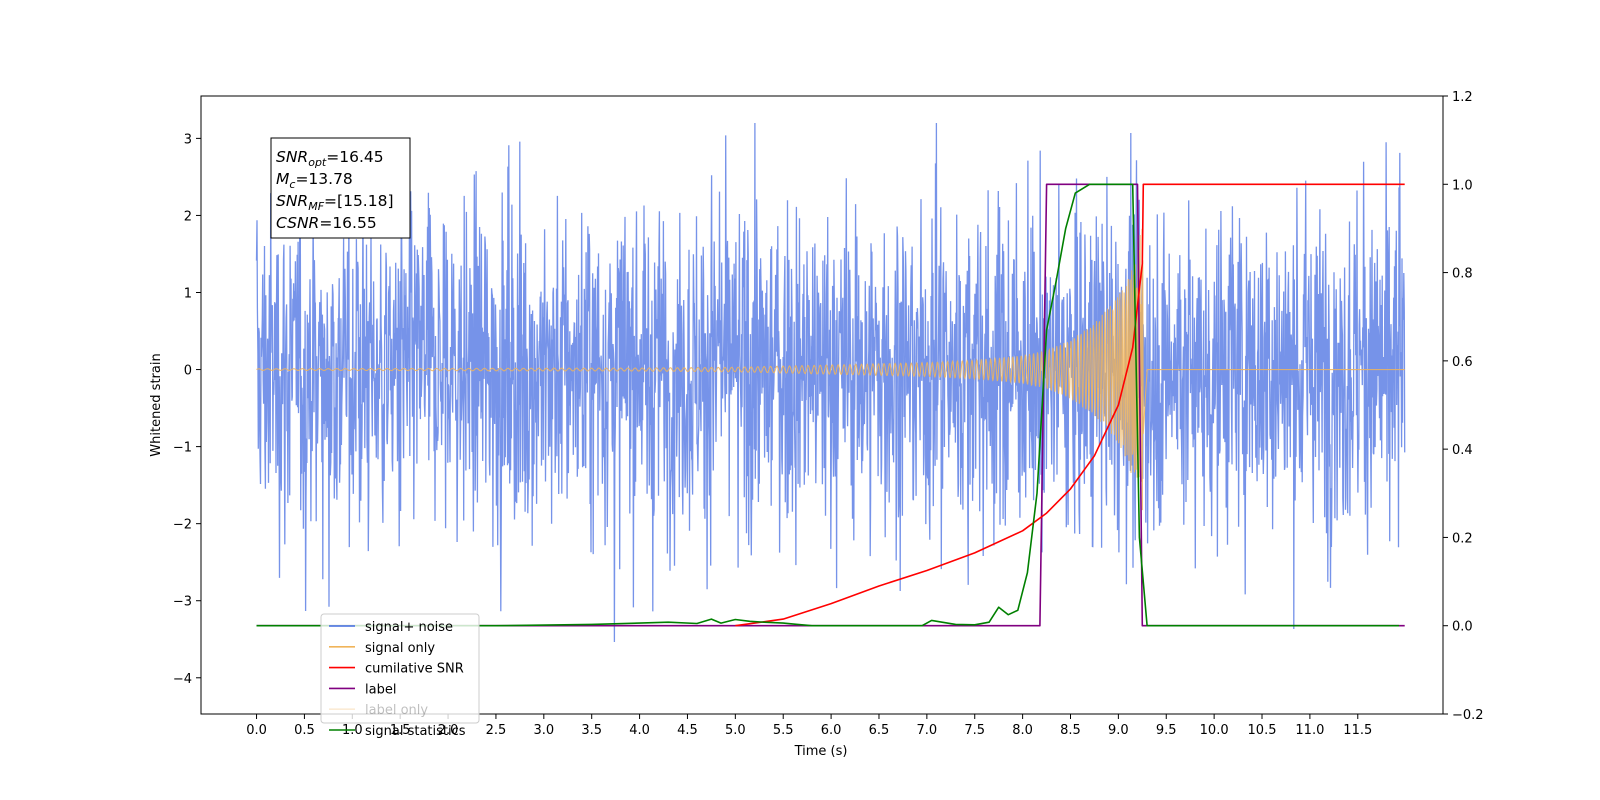 The width and height of the screenshot is (1600, 800). I want to click on x-tick-label: 3.0, so click(543, 730).